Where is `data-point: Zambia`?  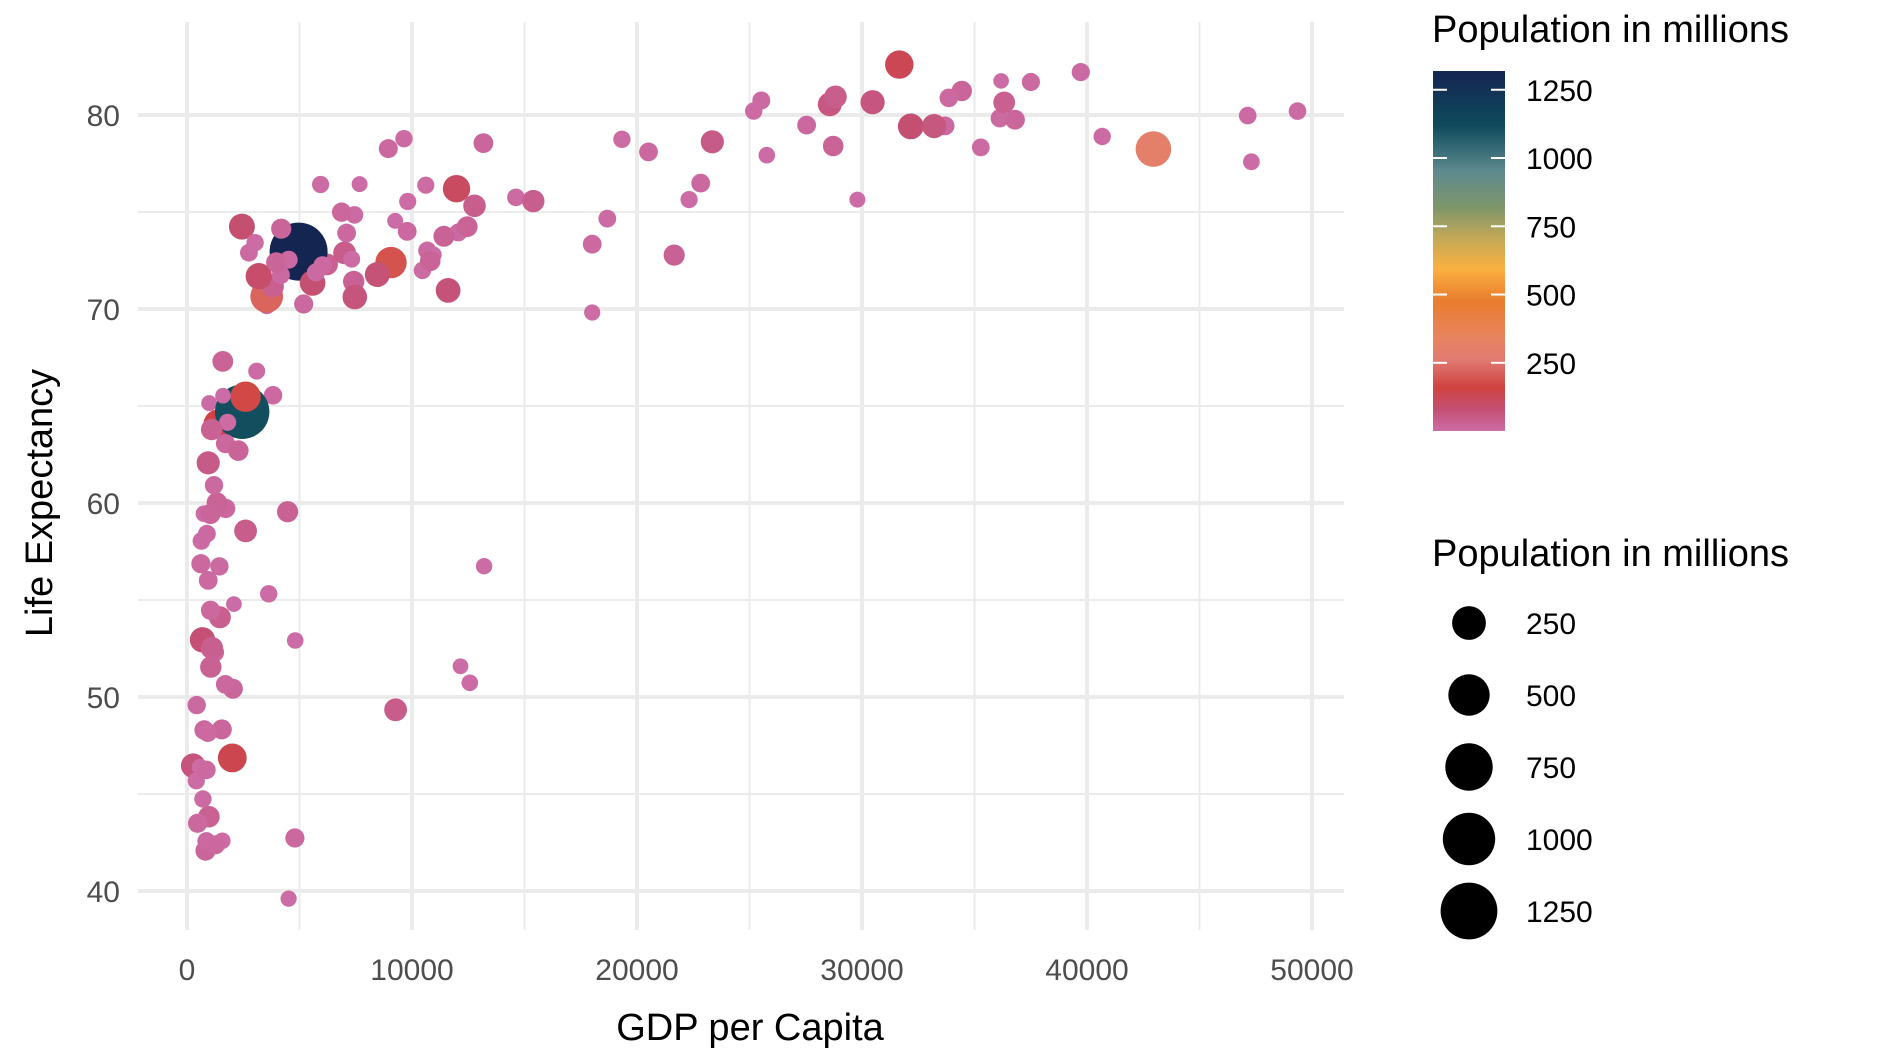
data-point: Zambia is located at coordinates (216, 845).